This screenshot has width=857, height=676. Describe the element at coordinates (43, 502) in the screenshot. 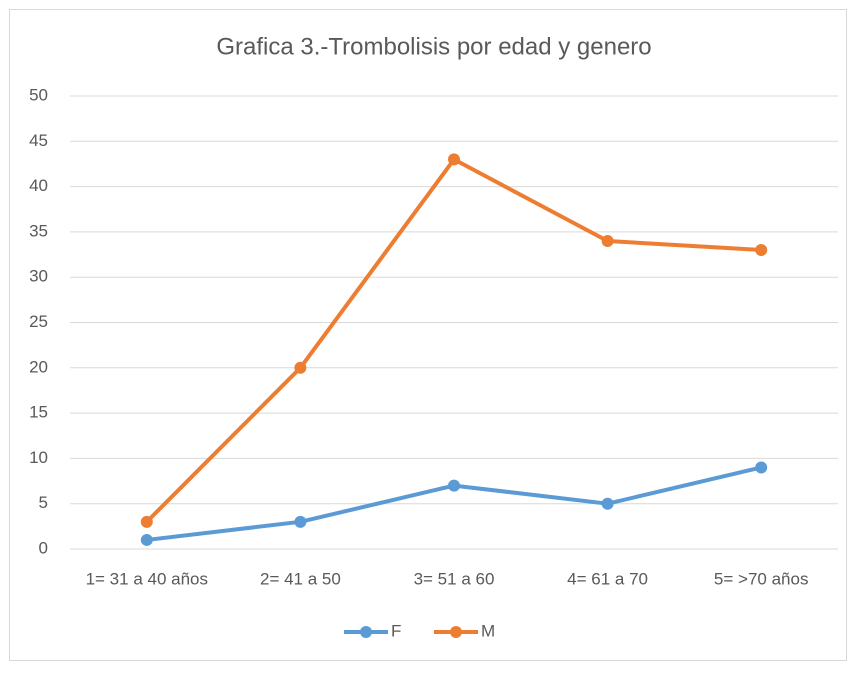

I see `y-tick-label: 5` at that location.